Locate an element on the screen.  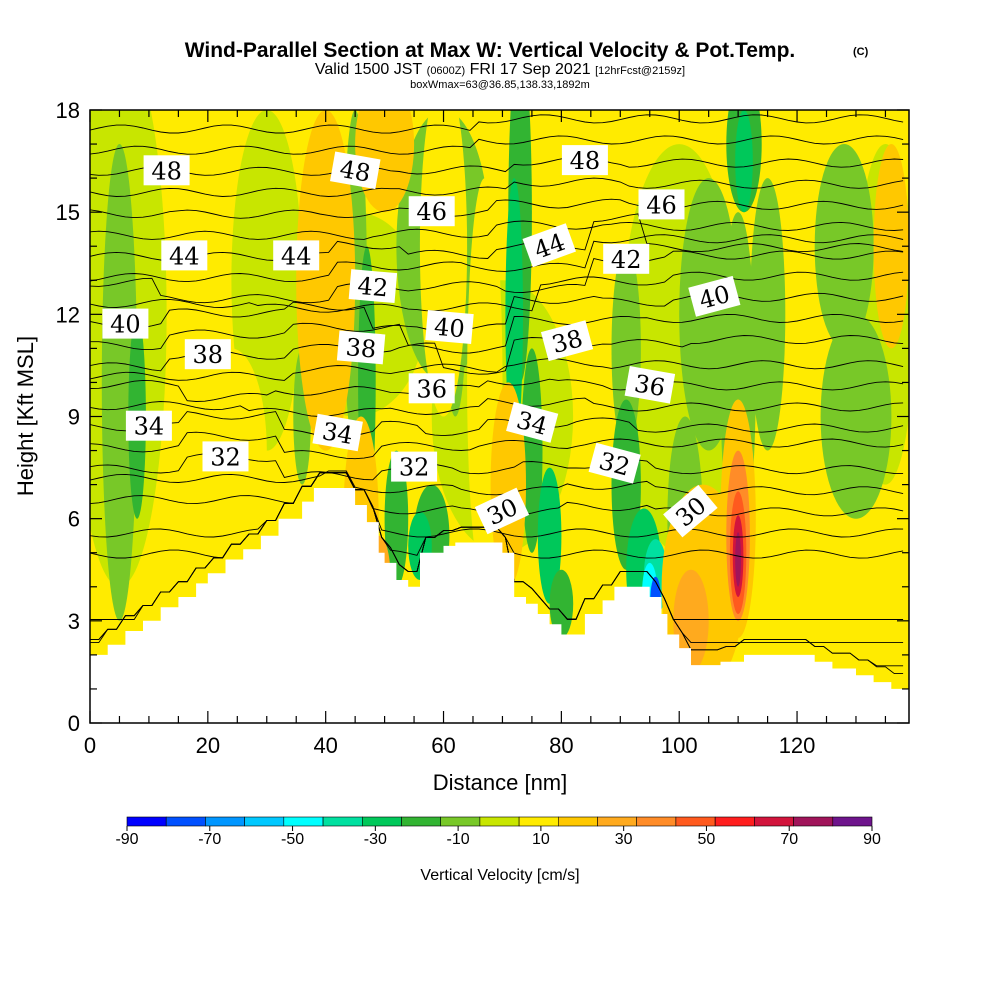
theta-contour-label: 44 is located at coordinates (296, 255).